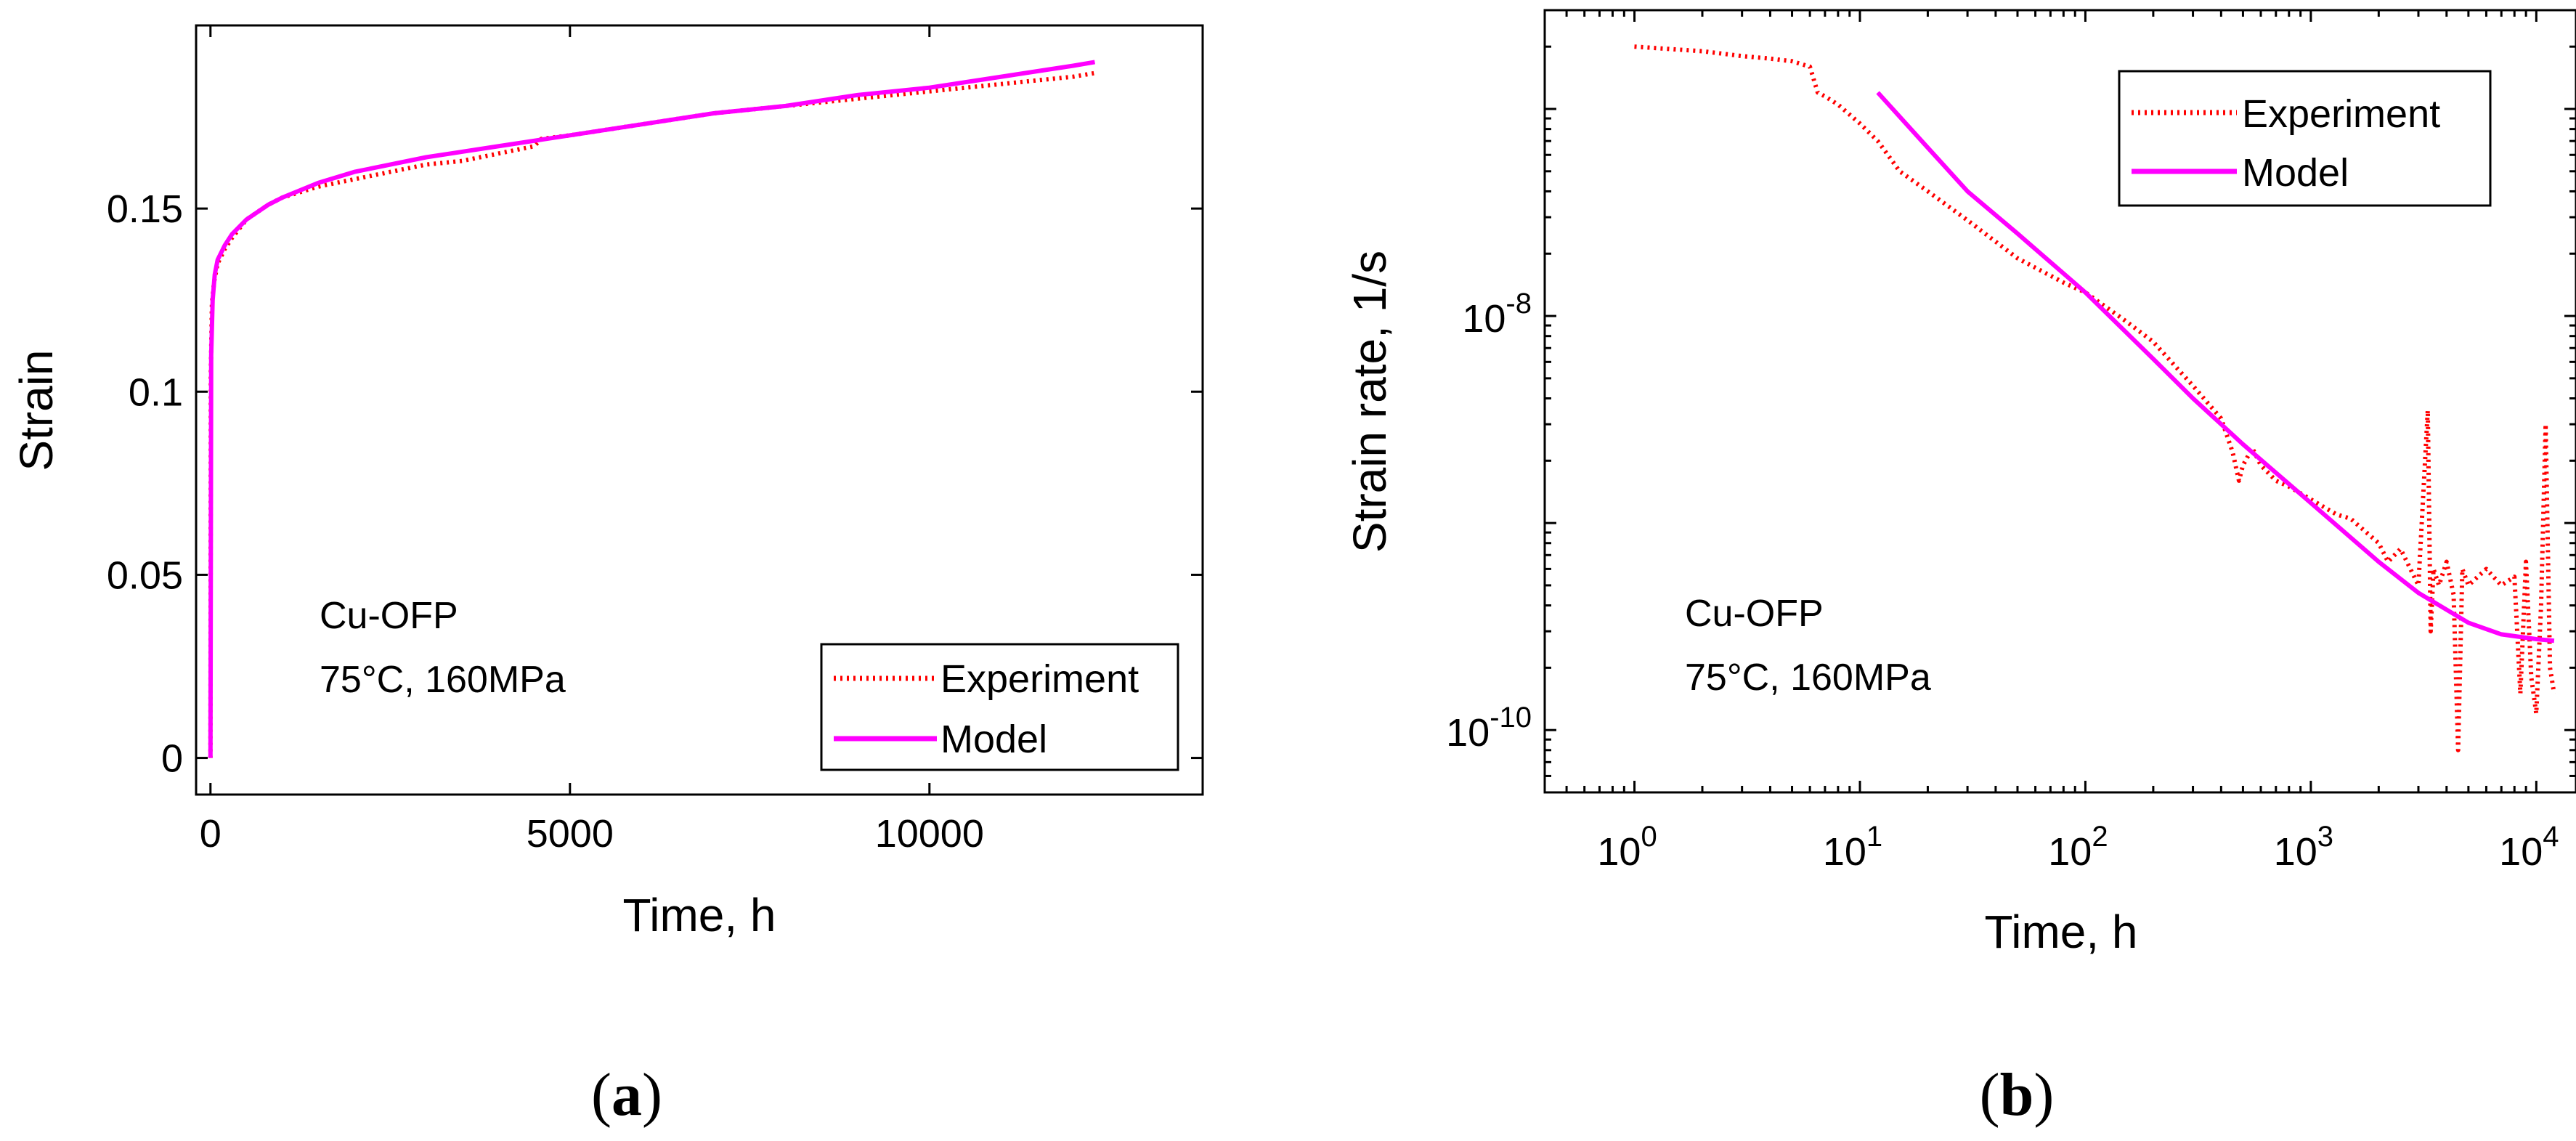 This screenshot has height=1141, width=2576. What do you see at coordinates (1627, 847) in the screenshot?
I see `x-tick-label-b: 10⁰` at bounding box center [1627, 847].